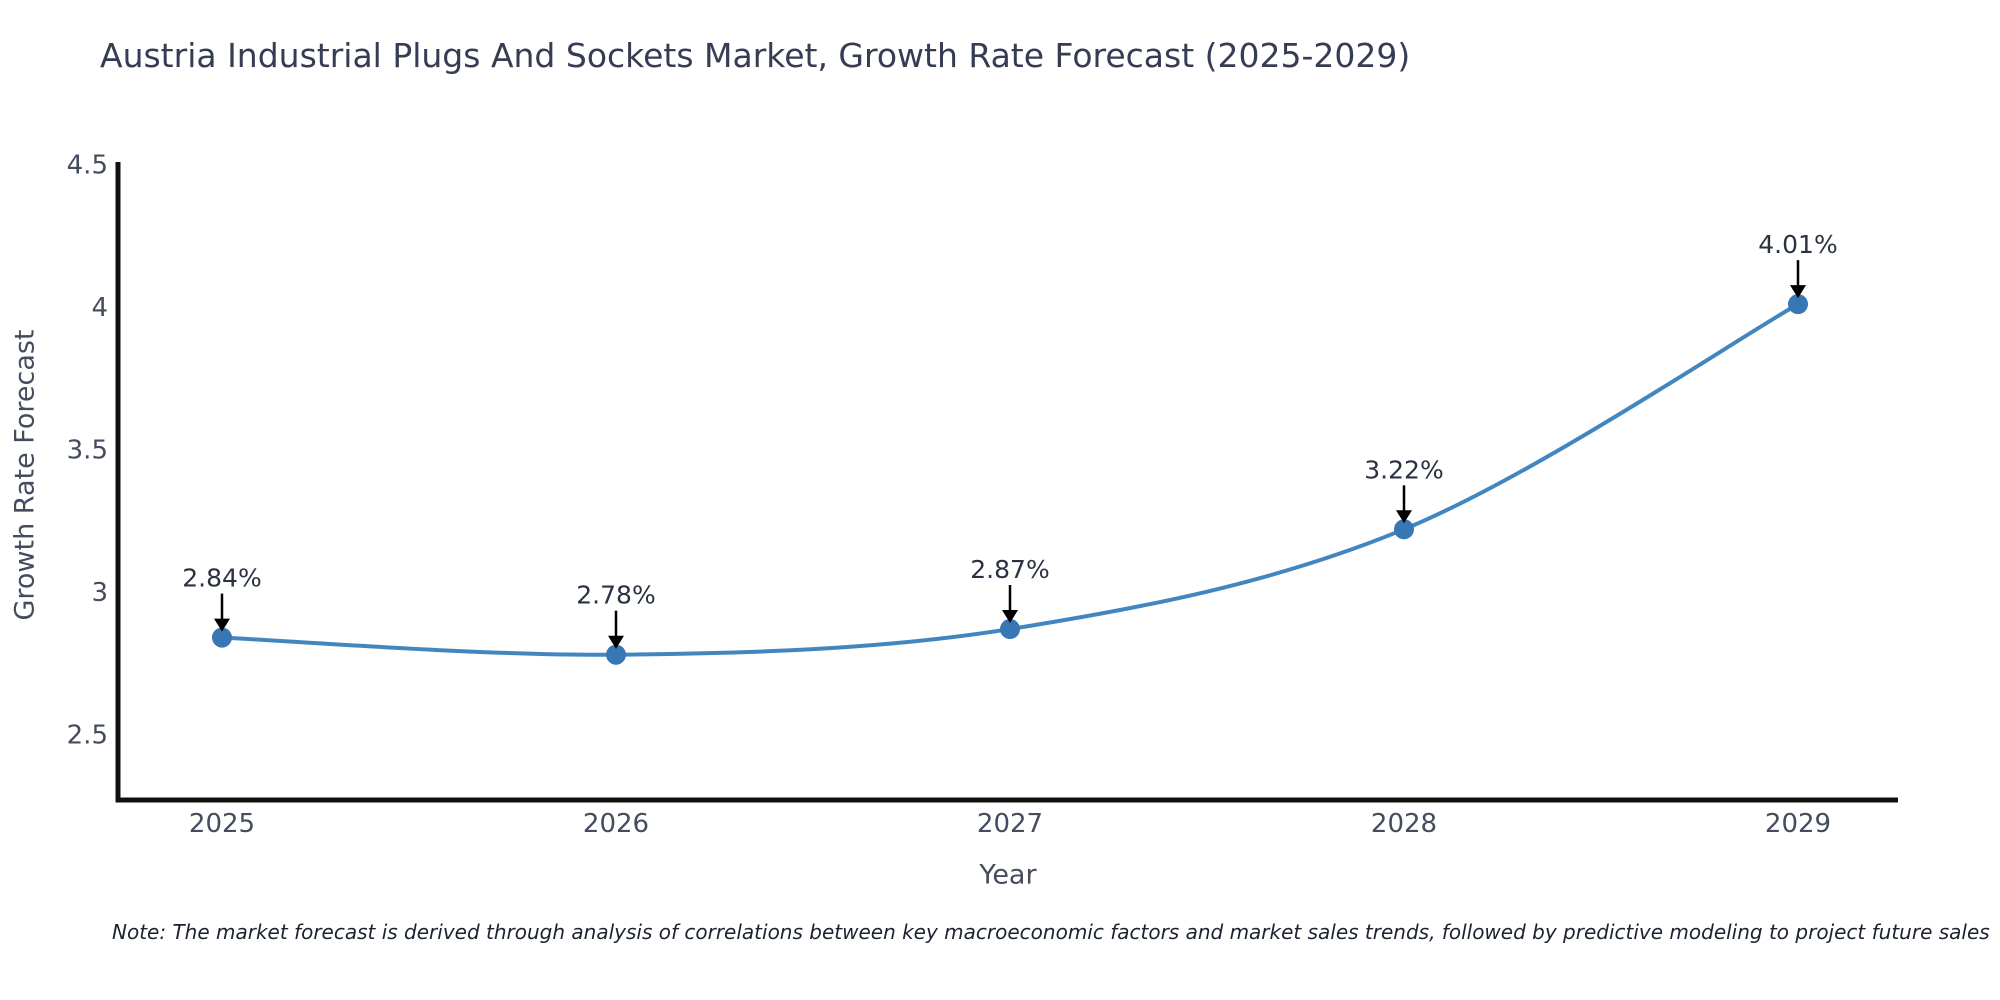  What do you see at coordinates (87, 451) in the screenshot?
I see `y-tick-label: 3.5` at bounding box center [87, 451].